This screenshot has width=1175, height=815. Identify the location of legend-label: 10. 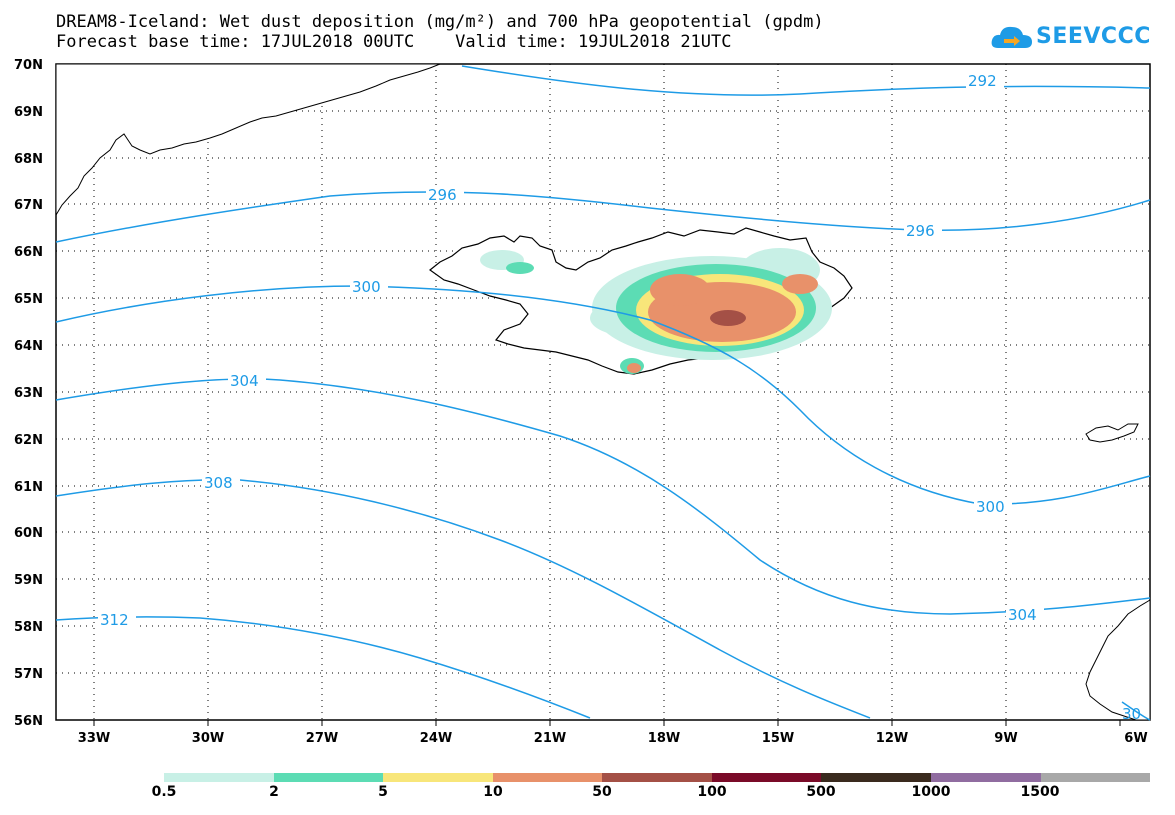
(493, 792).